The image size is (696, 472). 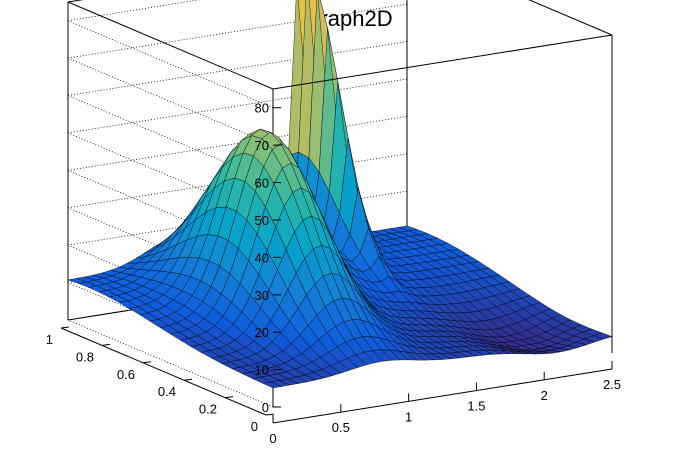 I want to click on x-tick-label: 1.5, so click(x=476, y=406).